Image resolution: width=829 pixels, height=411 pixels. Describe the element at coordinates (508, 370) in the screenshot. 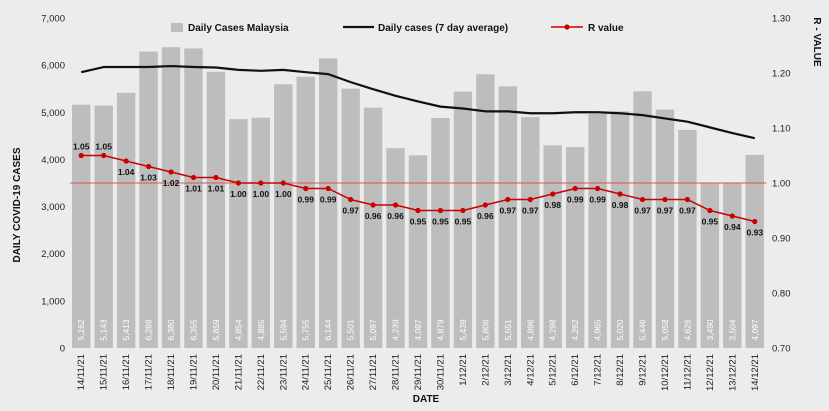

I see `x-tick-label: 3/12/21` at that location.